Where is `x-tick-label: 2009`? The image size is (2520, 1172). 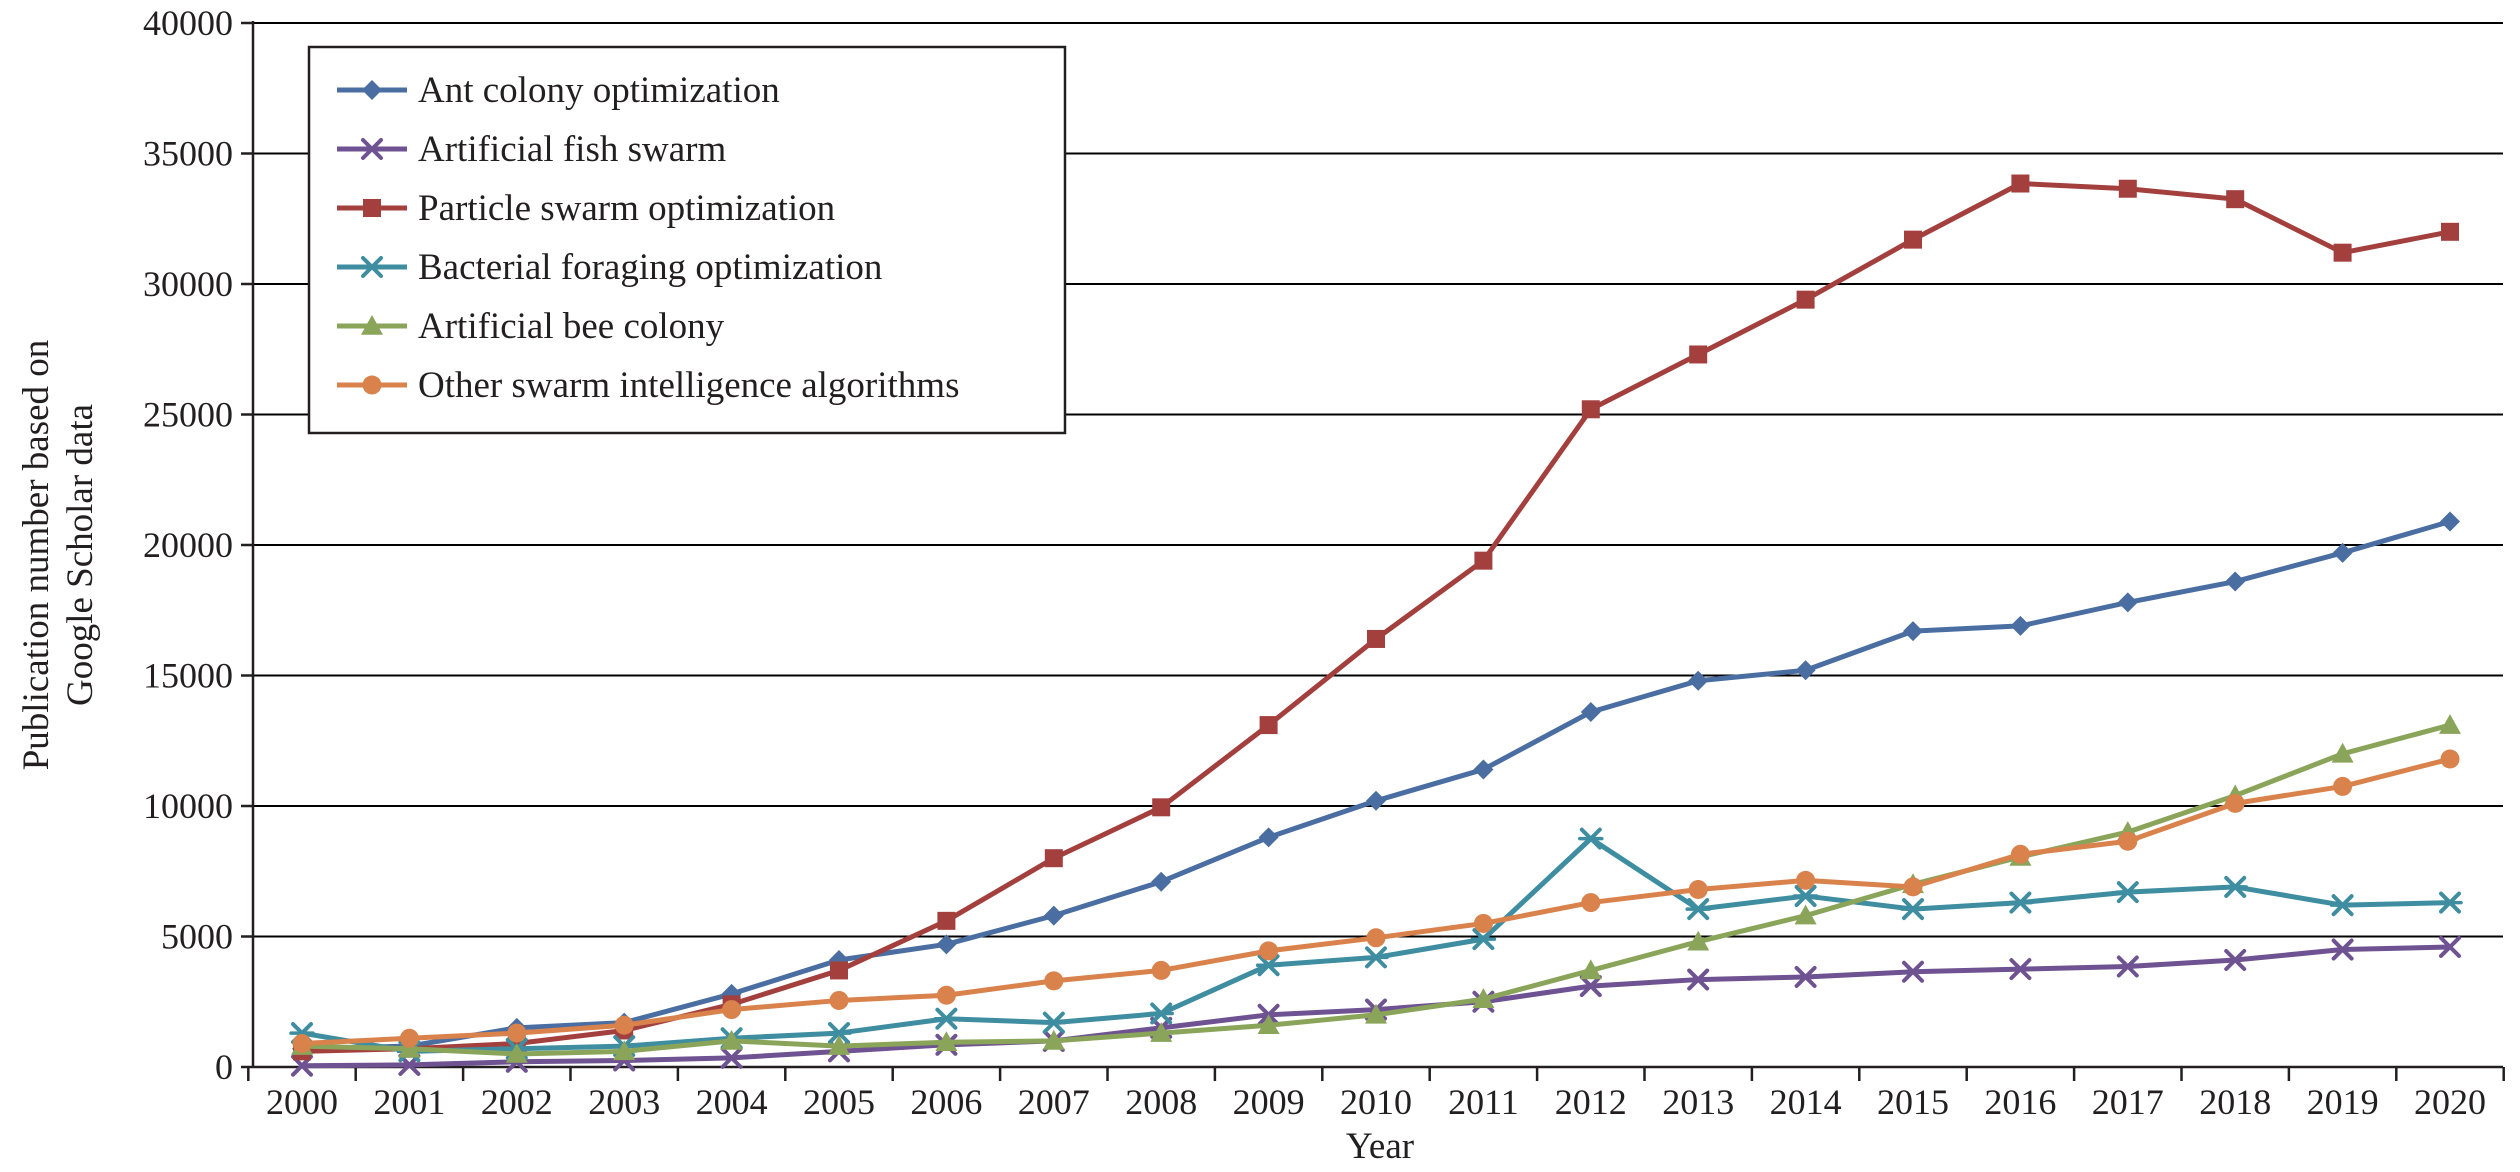
x-tick-label: 2009 is located at coordinates (1269, 1102).